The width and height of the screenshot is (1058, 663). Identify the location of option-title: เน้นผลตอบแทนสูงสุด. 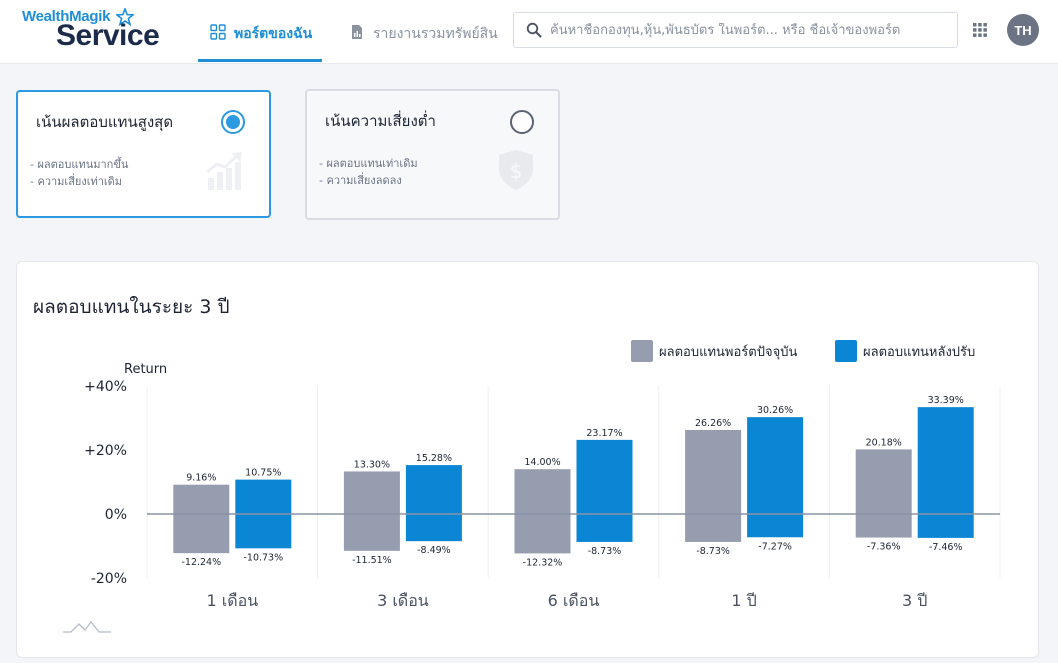
(105, 122).